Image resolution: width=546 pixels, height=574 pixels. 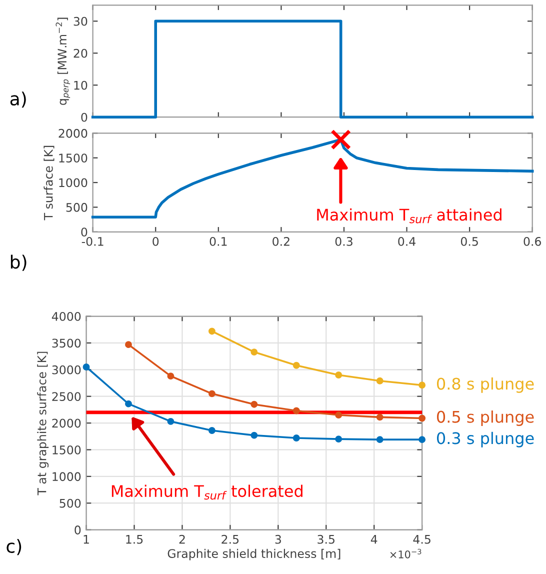 I want to click on x-tick-label: 1, so click(x=86, y=539).